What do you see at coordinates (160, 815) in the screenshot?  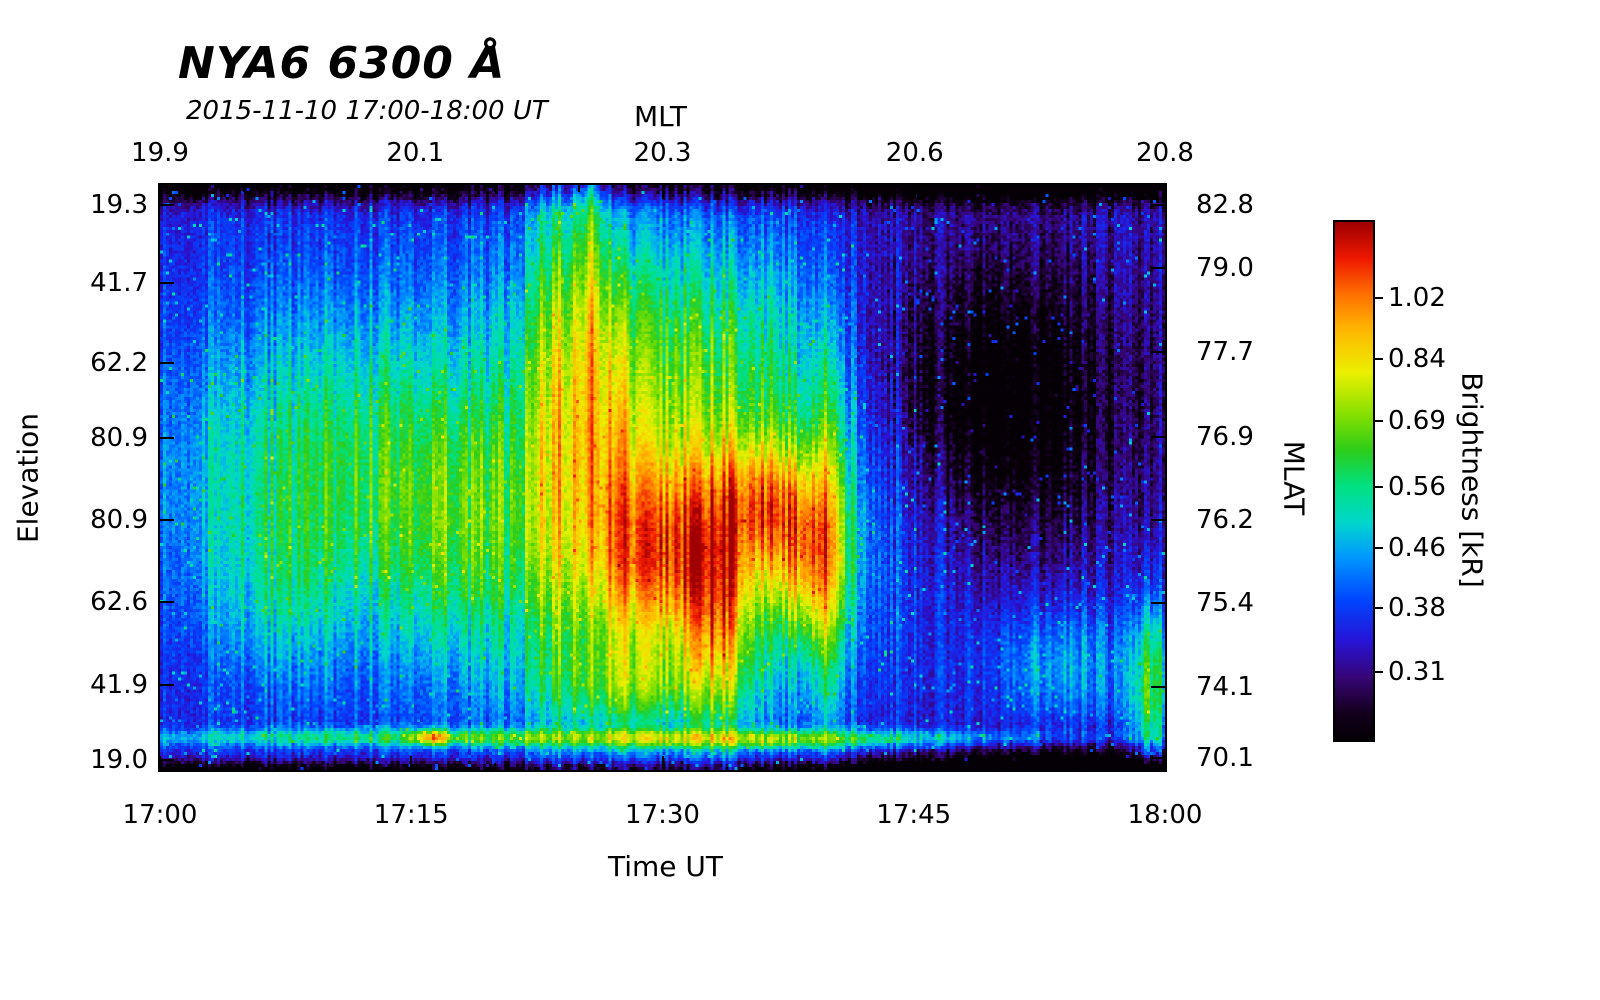 I see `bottom-tick-label: 17:00` at bounding box center [160, 815].